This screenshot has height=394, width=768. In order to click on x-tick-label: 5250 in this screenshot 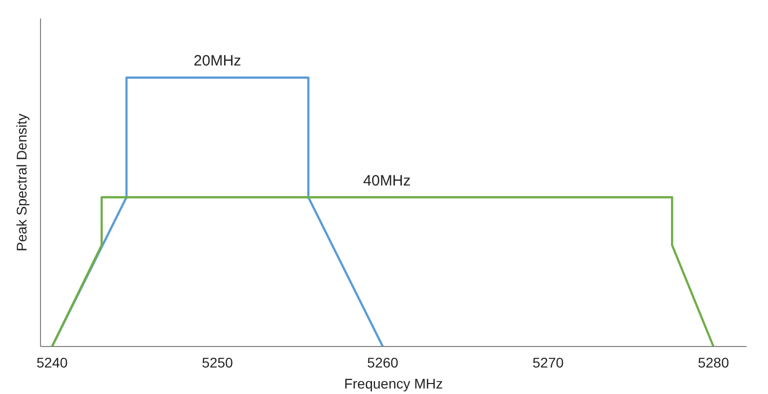, I will do `click(218, 362)`.